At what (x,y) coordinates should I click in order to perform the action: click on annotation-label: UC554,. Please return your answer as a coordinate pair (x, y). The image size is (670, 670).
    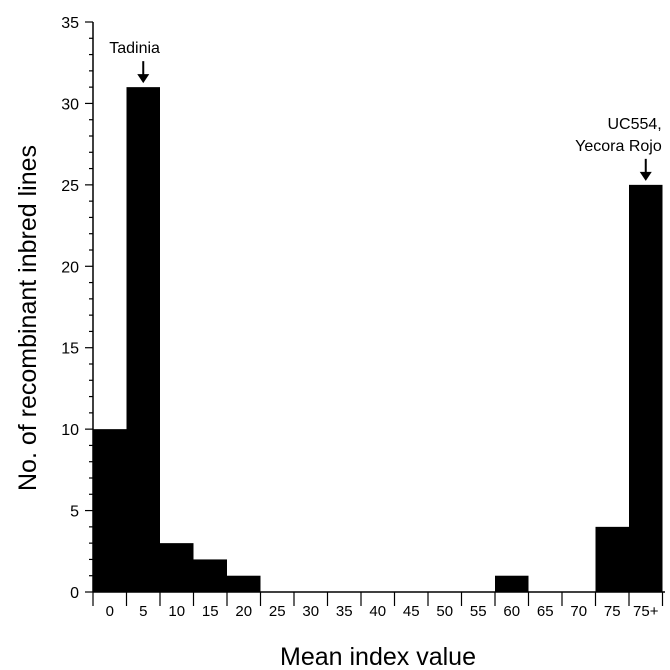
    Looking at the image, I should click on (635, 124).